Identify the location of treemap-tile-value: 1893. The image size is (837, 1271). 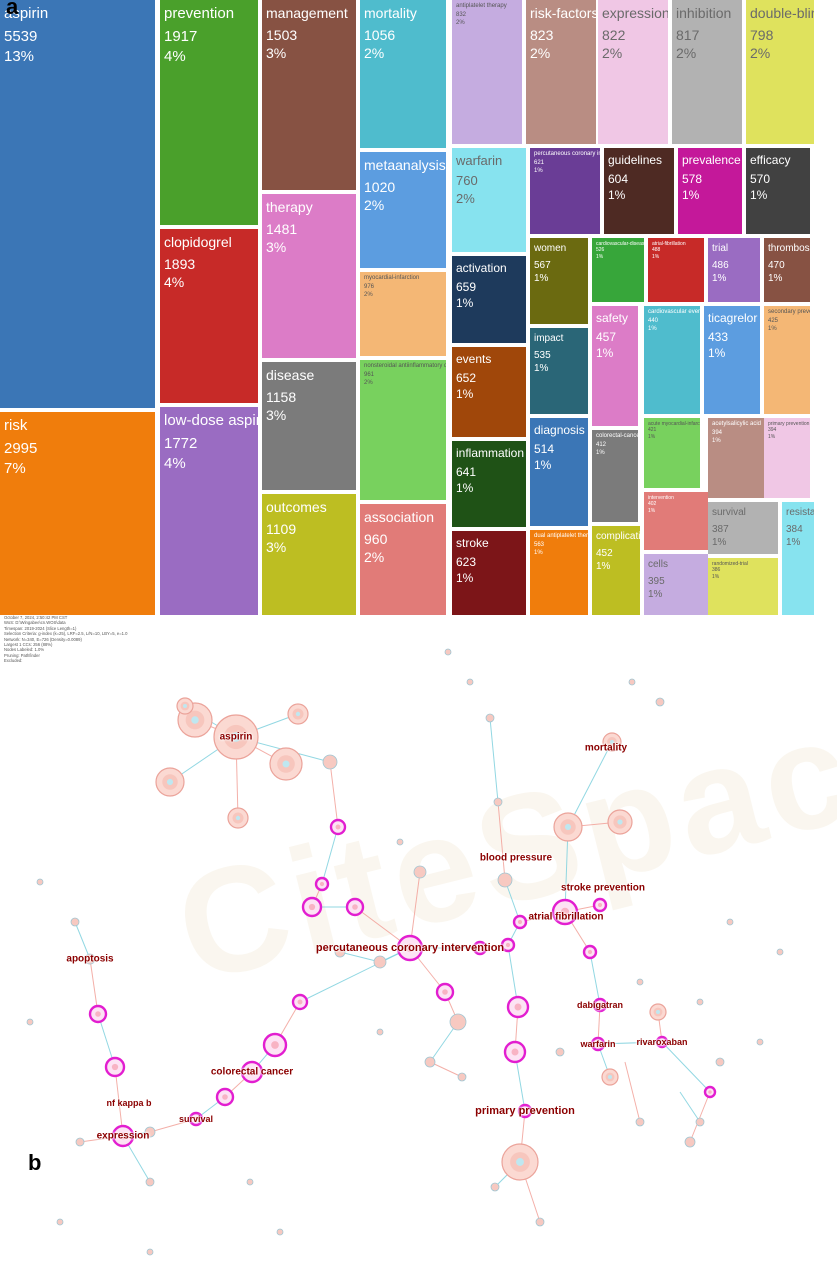
(180, 263).